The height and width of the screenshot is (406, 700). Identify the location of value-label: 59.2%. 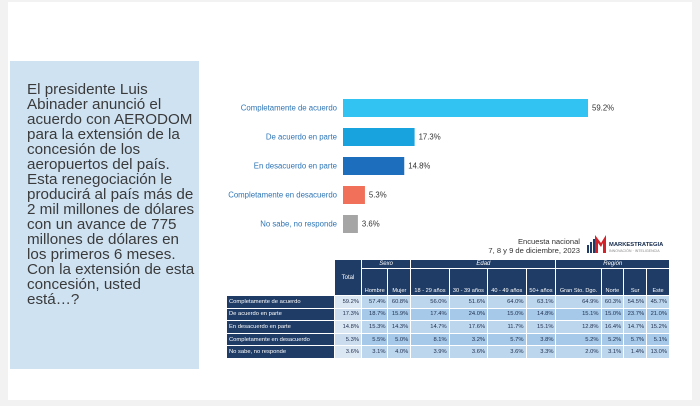
(603, 108).